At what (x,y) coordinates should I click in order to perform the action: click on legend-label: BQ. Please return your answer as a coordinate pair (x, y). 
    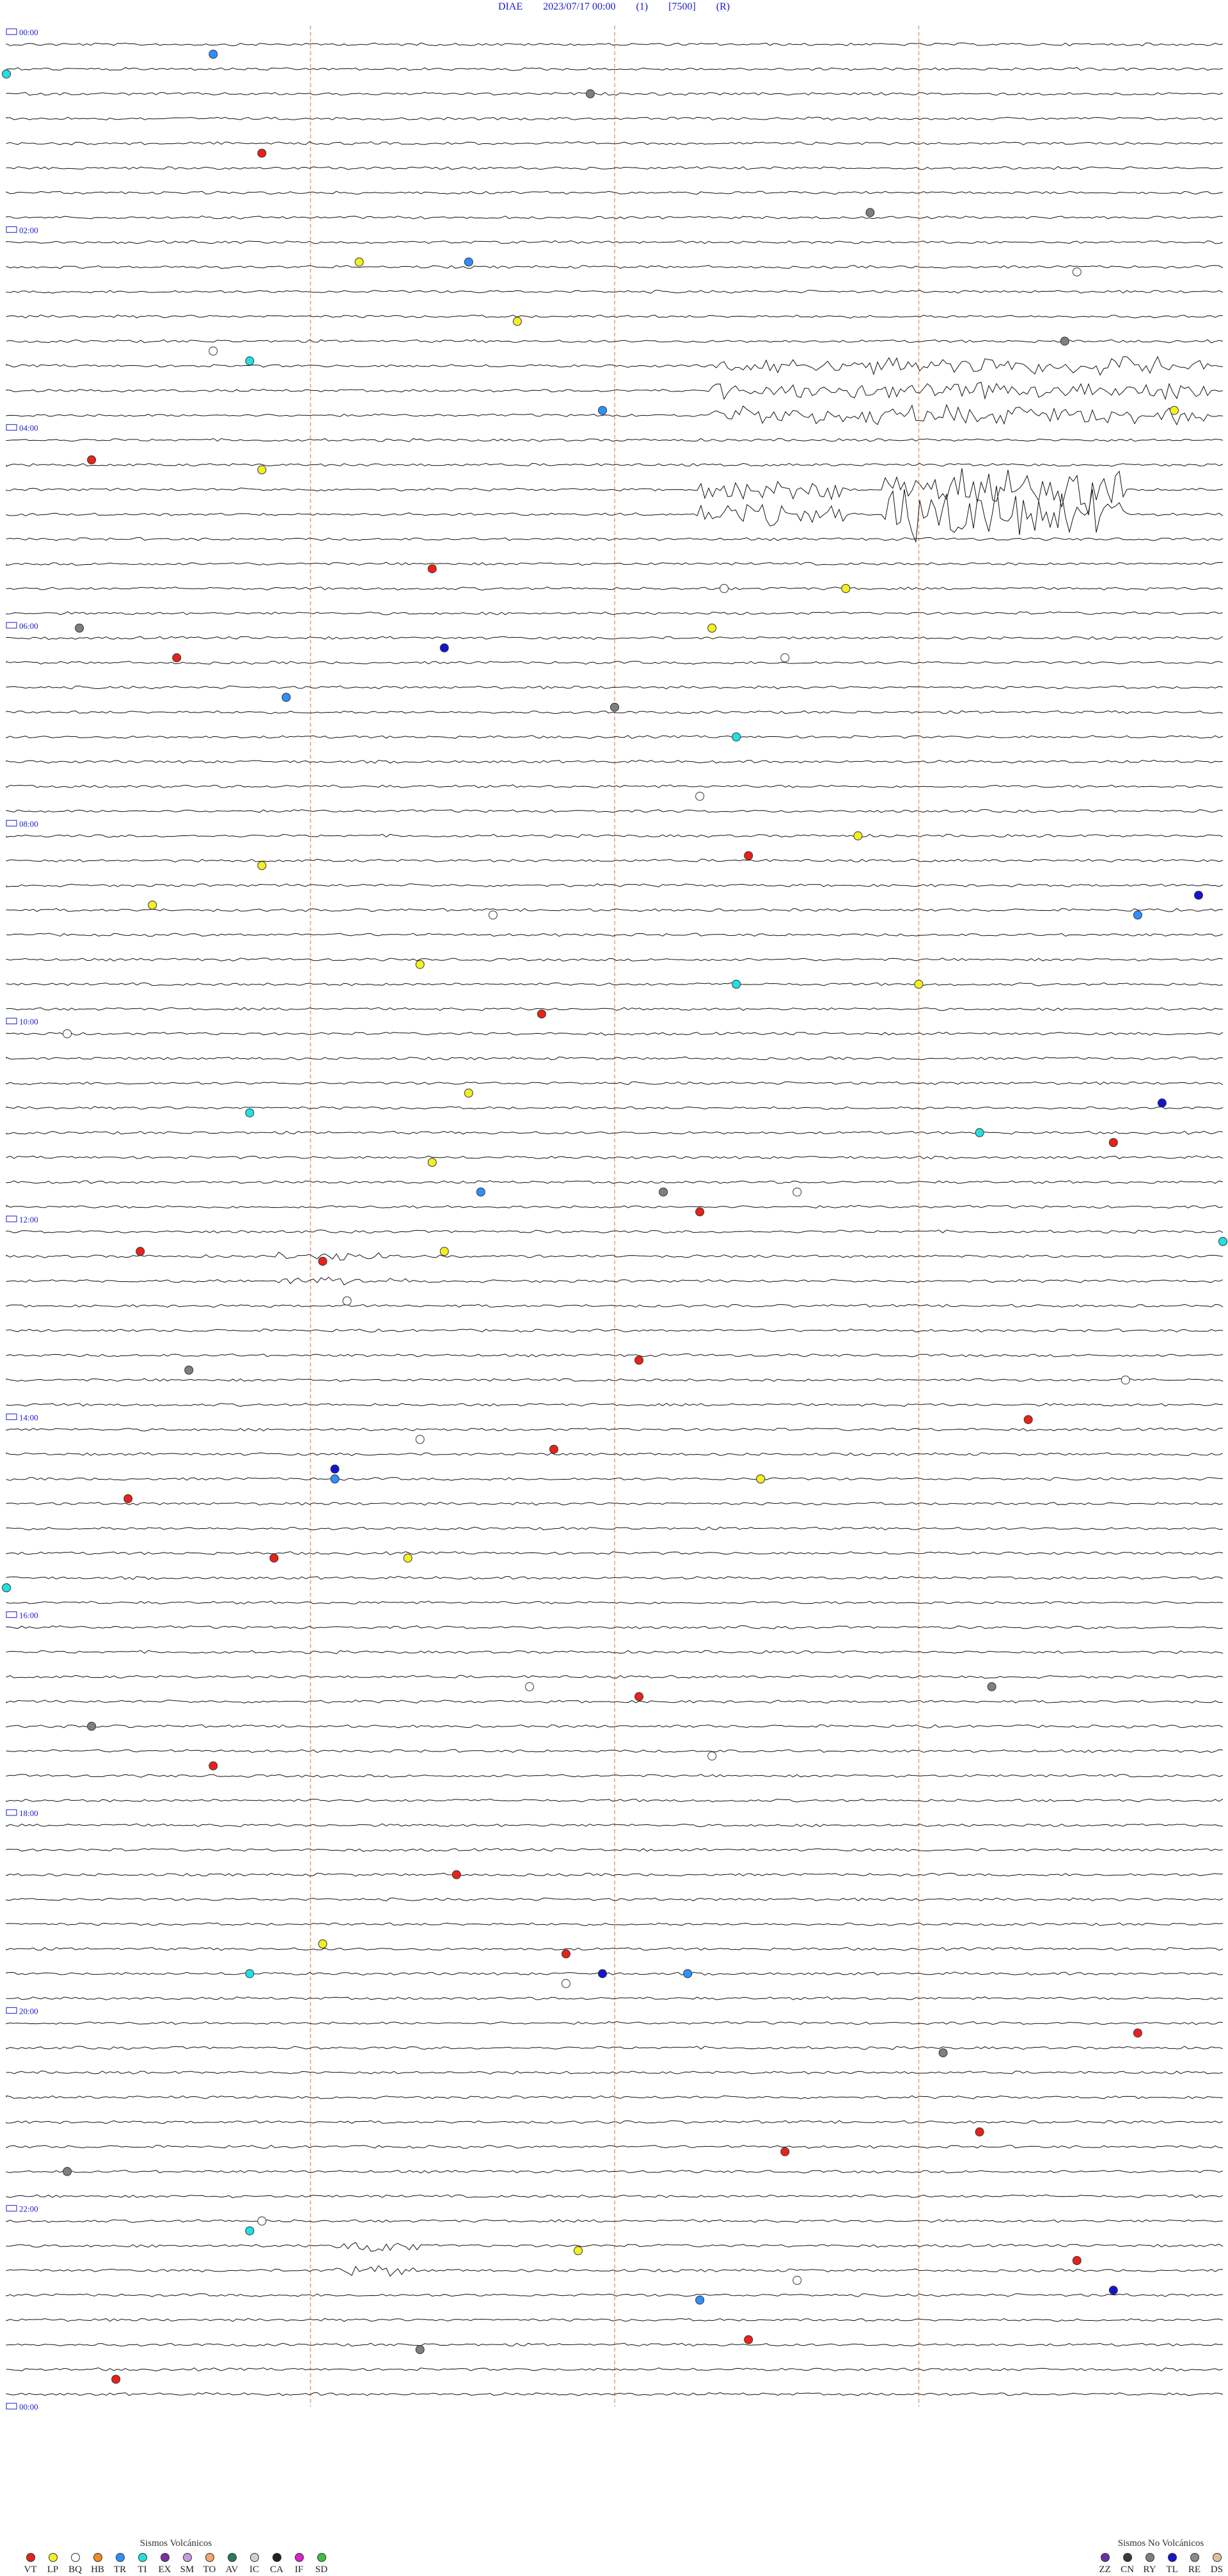
    Looking at the image, I should click on (75, 2569).